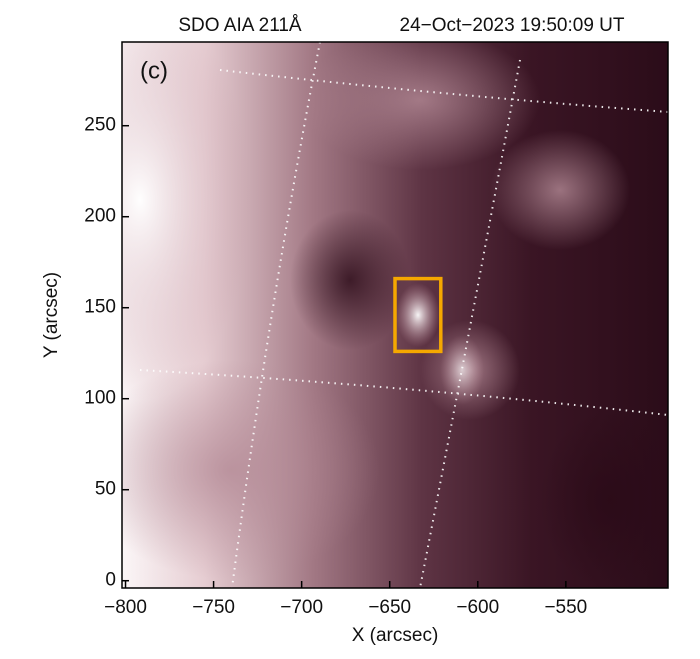 The width and height of the screenshot is (700, 659). I want to click on x-tick-label: −650, so click(389, 607).